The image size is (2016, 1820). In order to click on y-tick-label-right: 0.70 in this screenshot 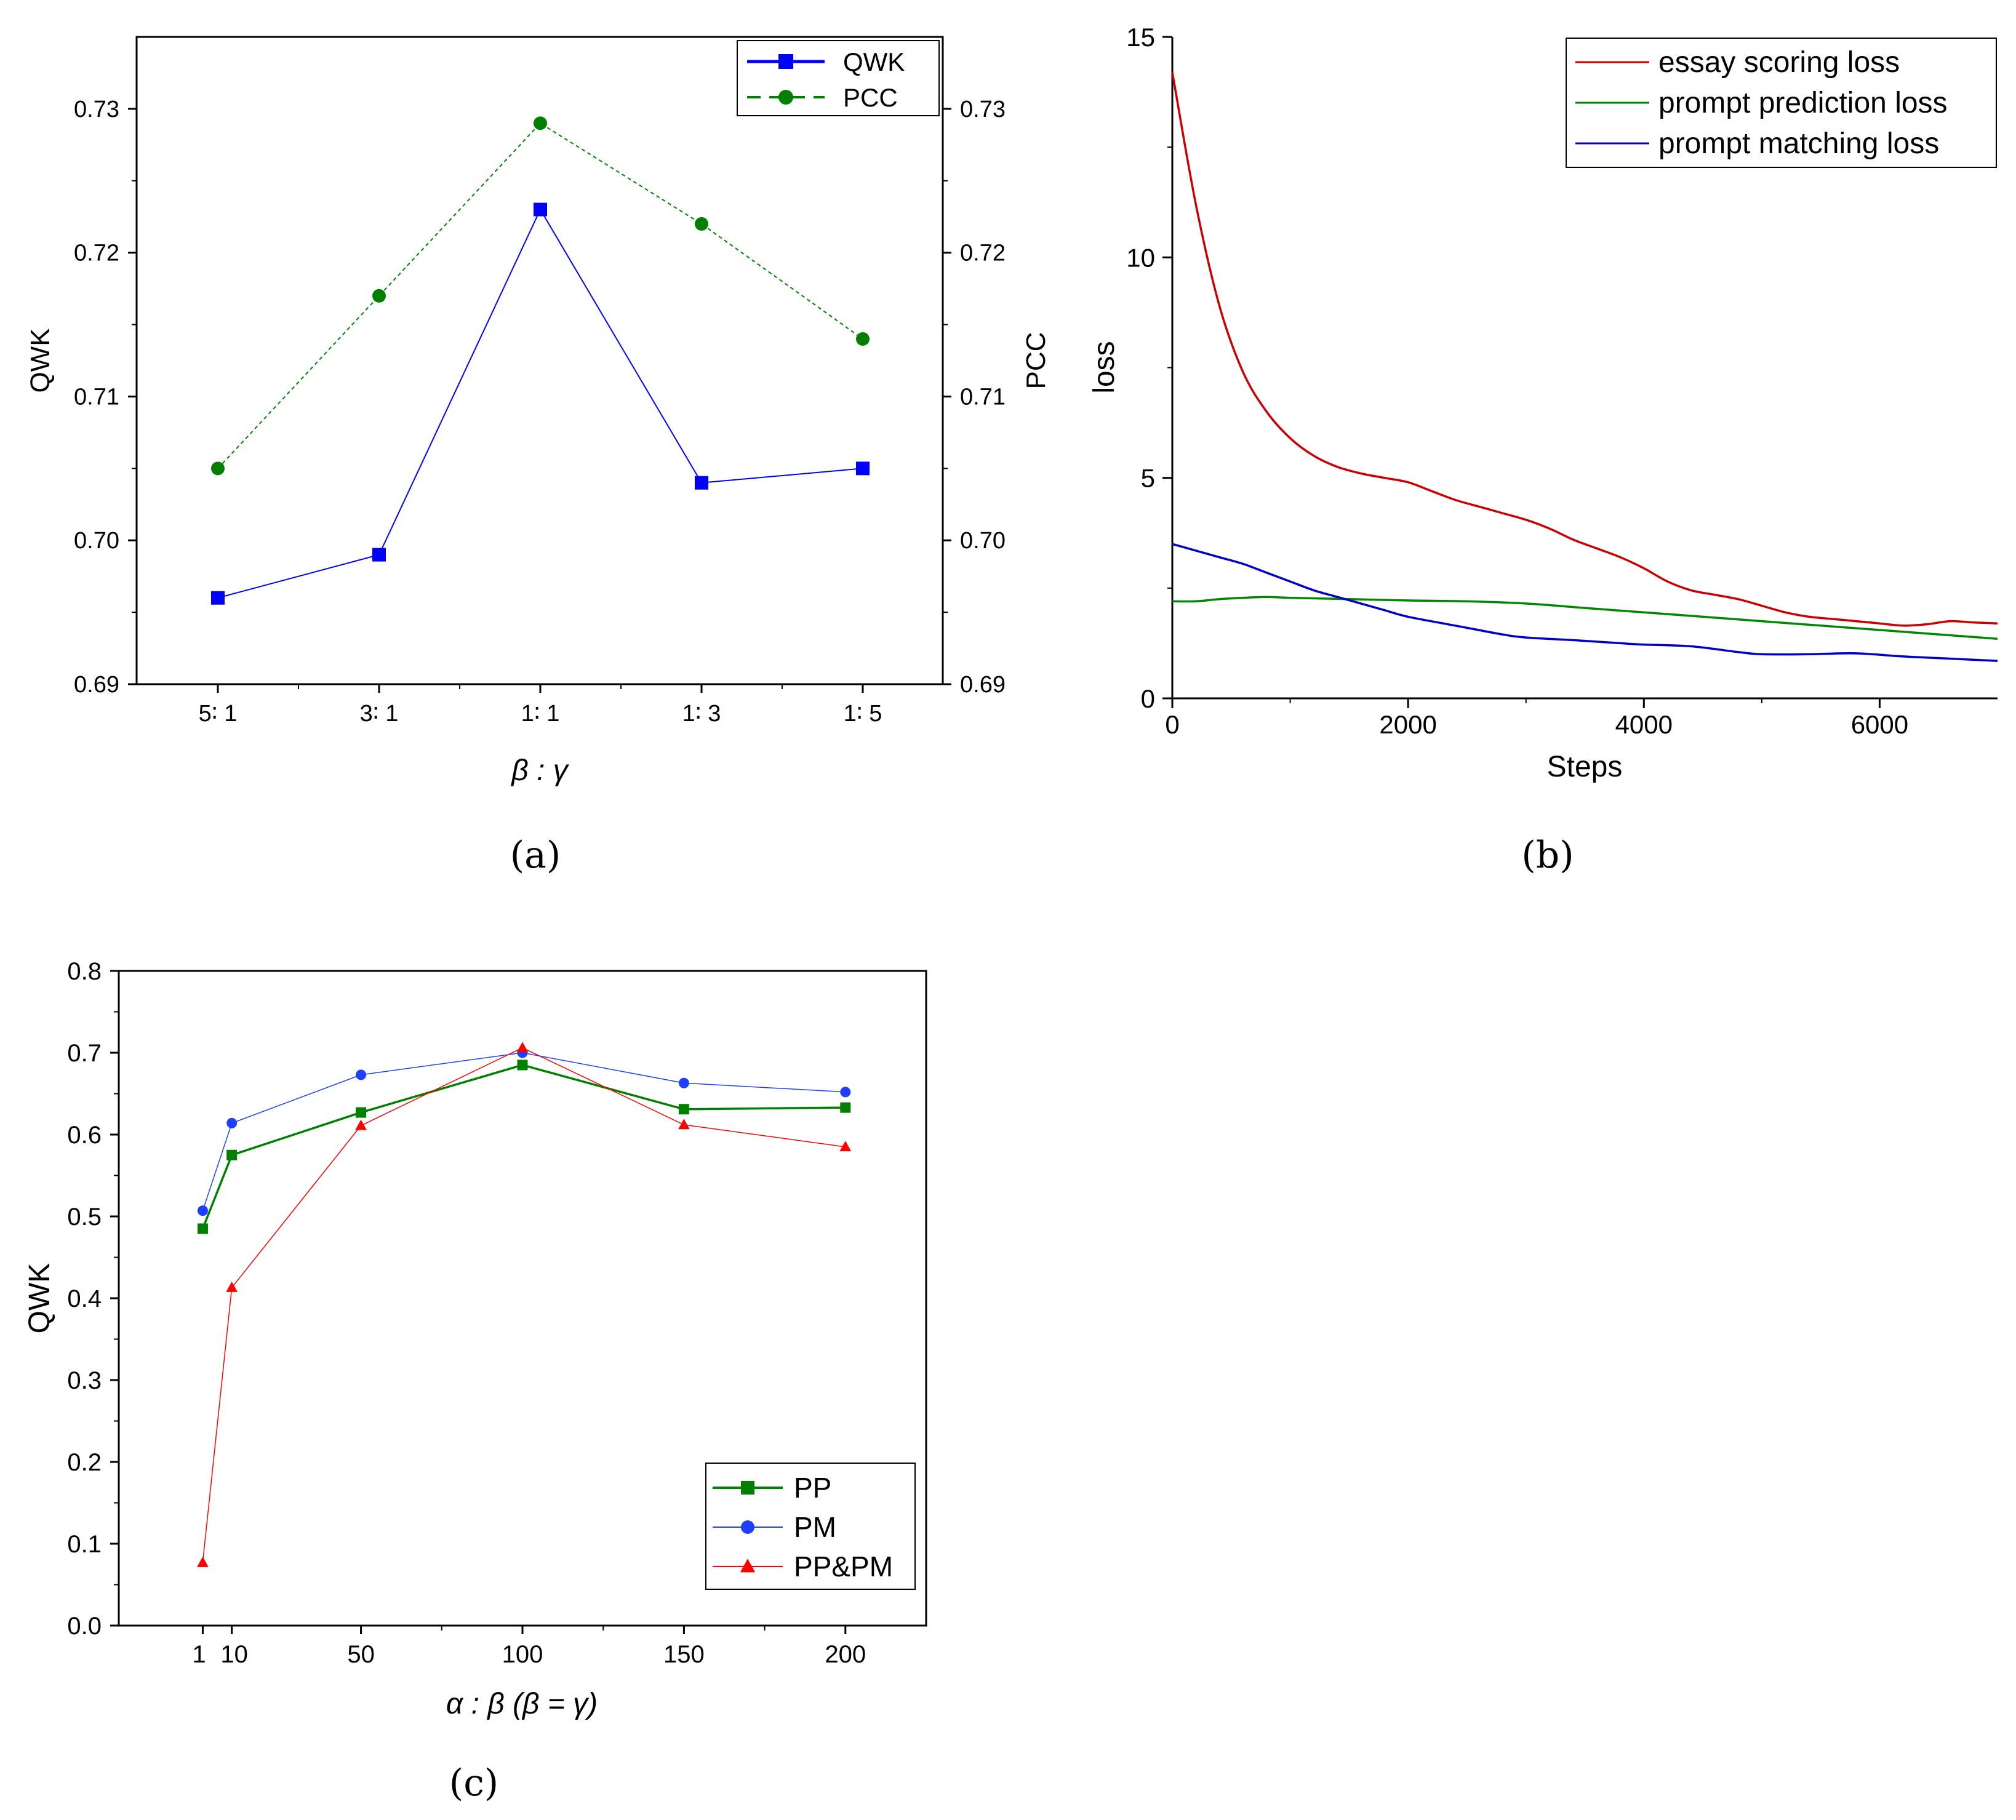, I will do `click(983, 541)`.